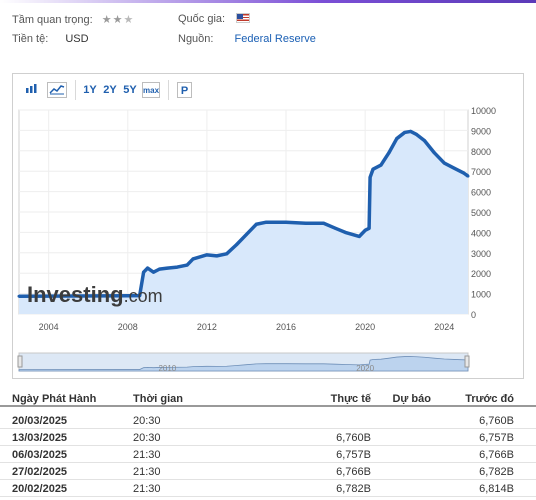  I want to click on table-row: 20/02/2025 21:30 6,782B 6,814B, so click(268, 488).